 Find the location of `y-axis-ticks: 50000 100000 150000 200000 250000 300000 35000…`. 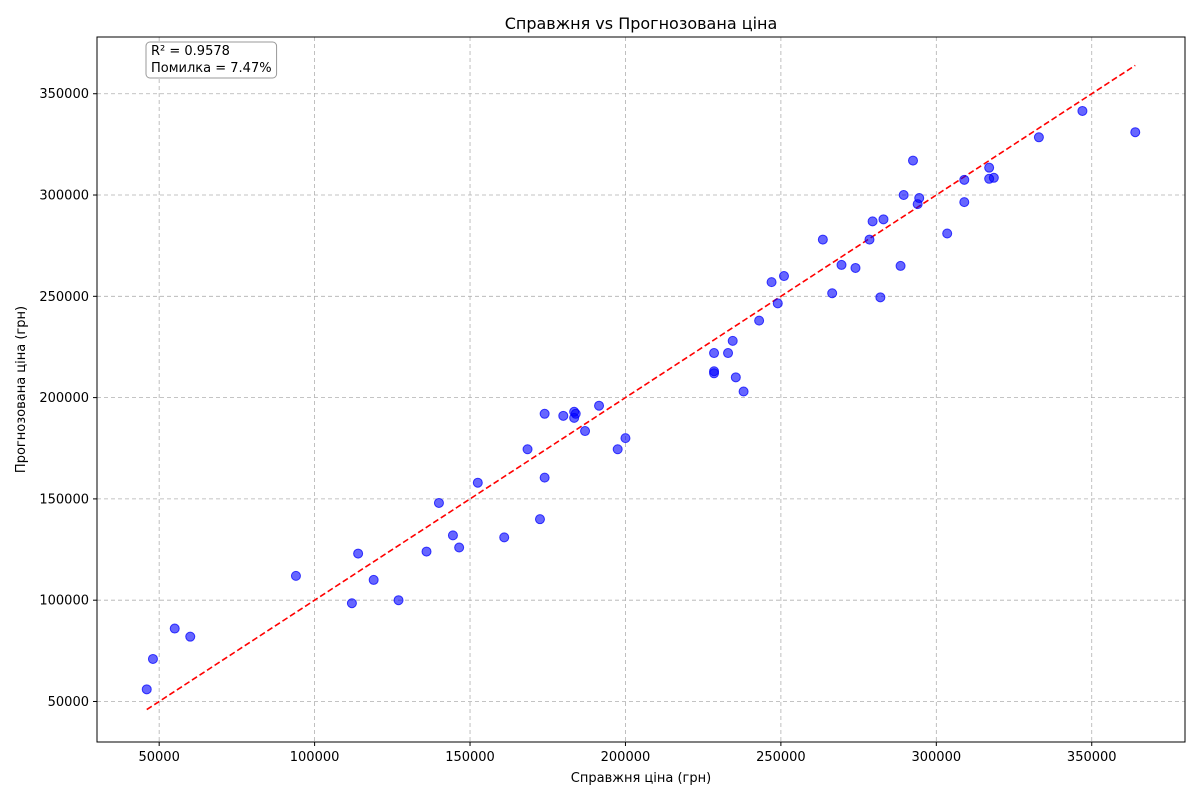

y-axis-ticks: 50000 100000 150000 200000 250000 300000 35000… is located at coordinates (68, 398).